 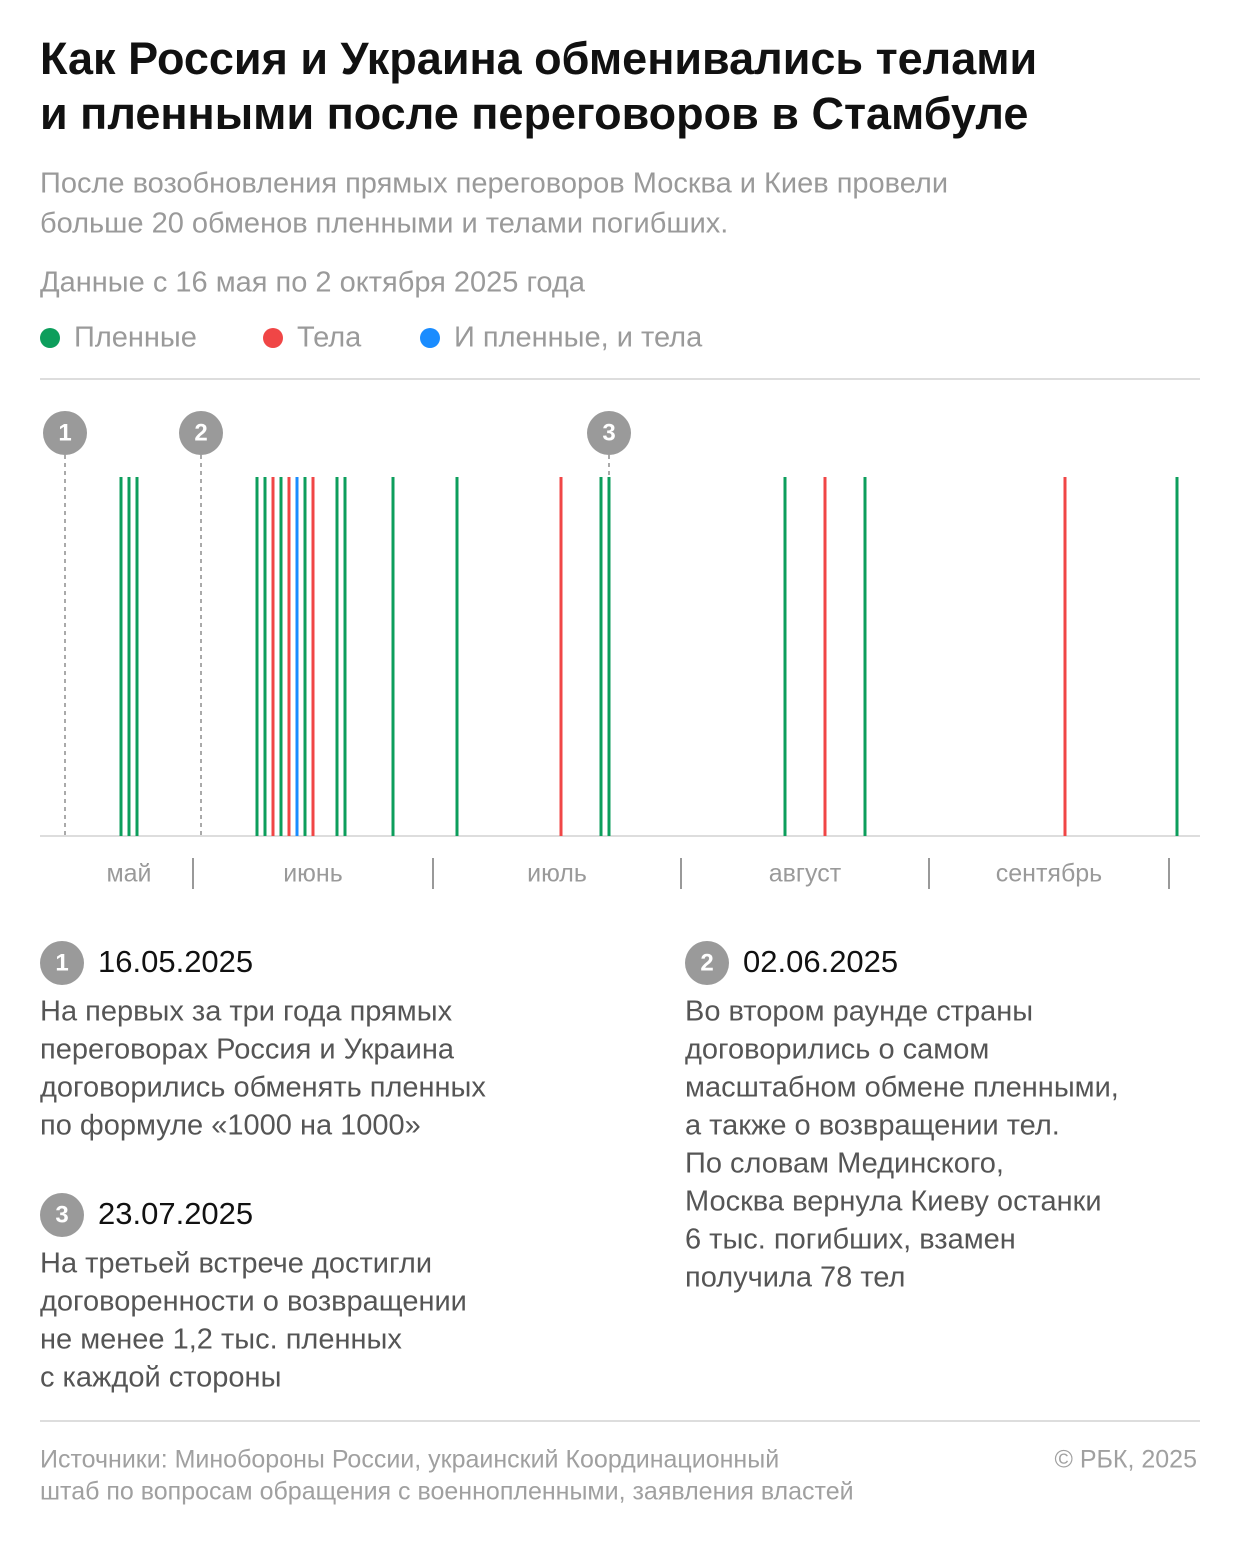 I want to click on milestone-text: договоренности о возвращении, so click(x=253, y=1302).